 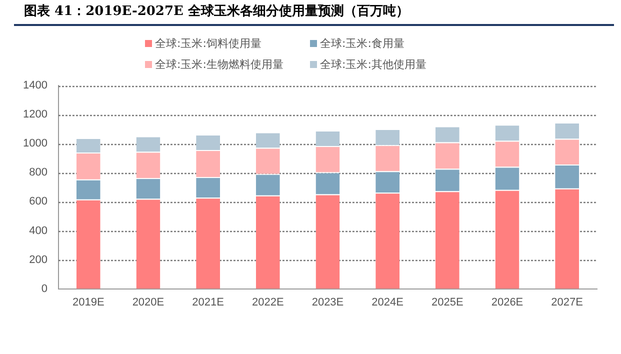 What do you see at coordinates (388, 302) in the screenshot?
I see `x-tick-label: 2024E` at bounding box center [388, 302].